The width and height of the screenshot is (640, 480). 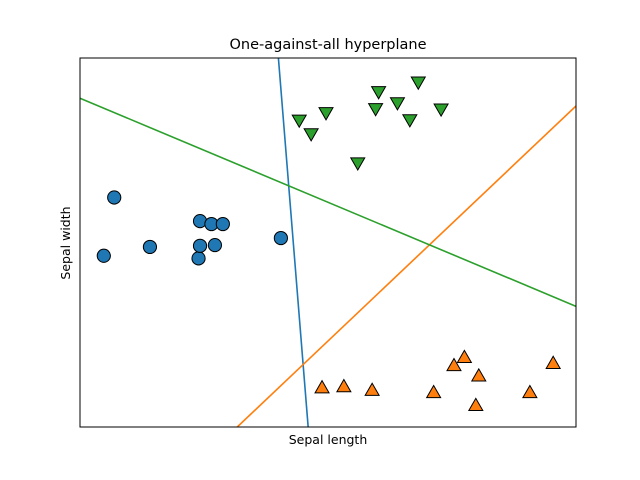 What do you see at coordinates (438, 380) in the screenshot?
I see `series-triangle-up` at bounding box center [438, 380].